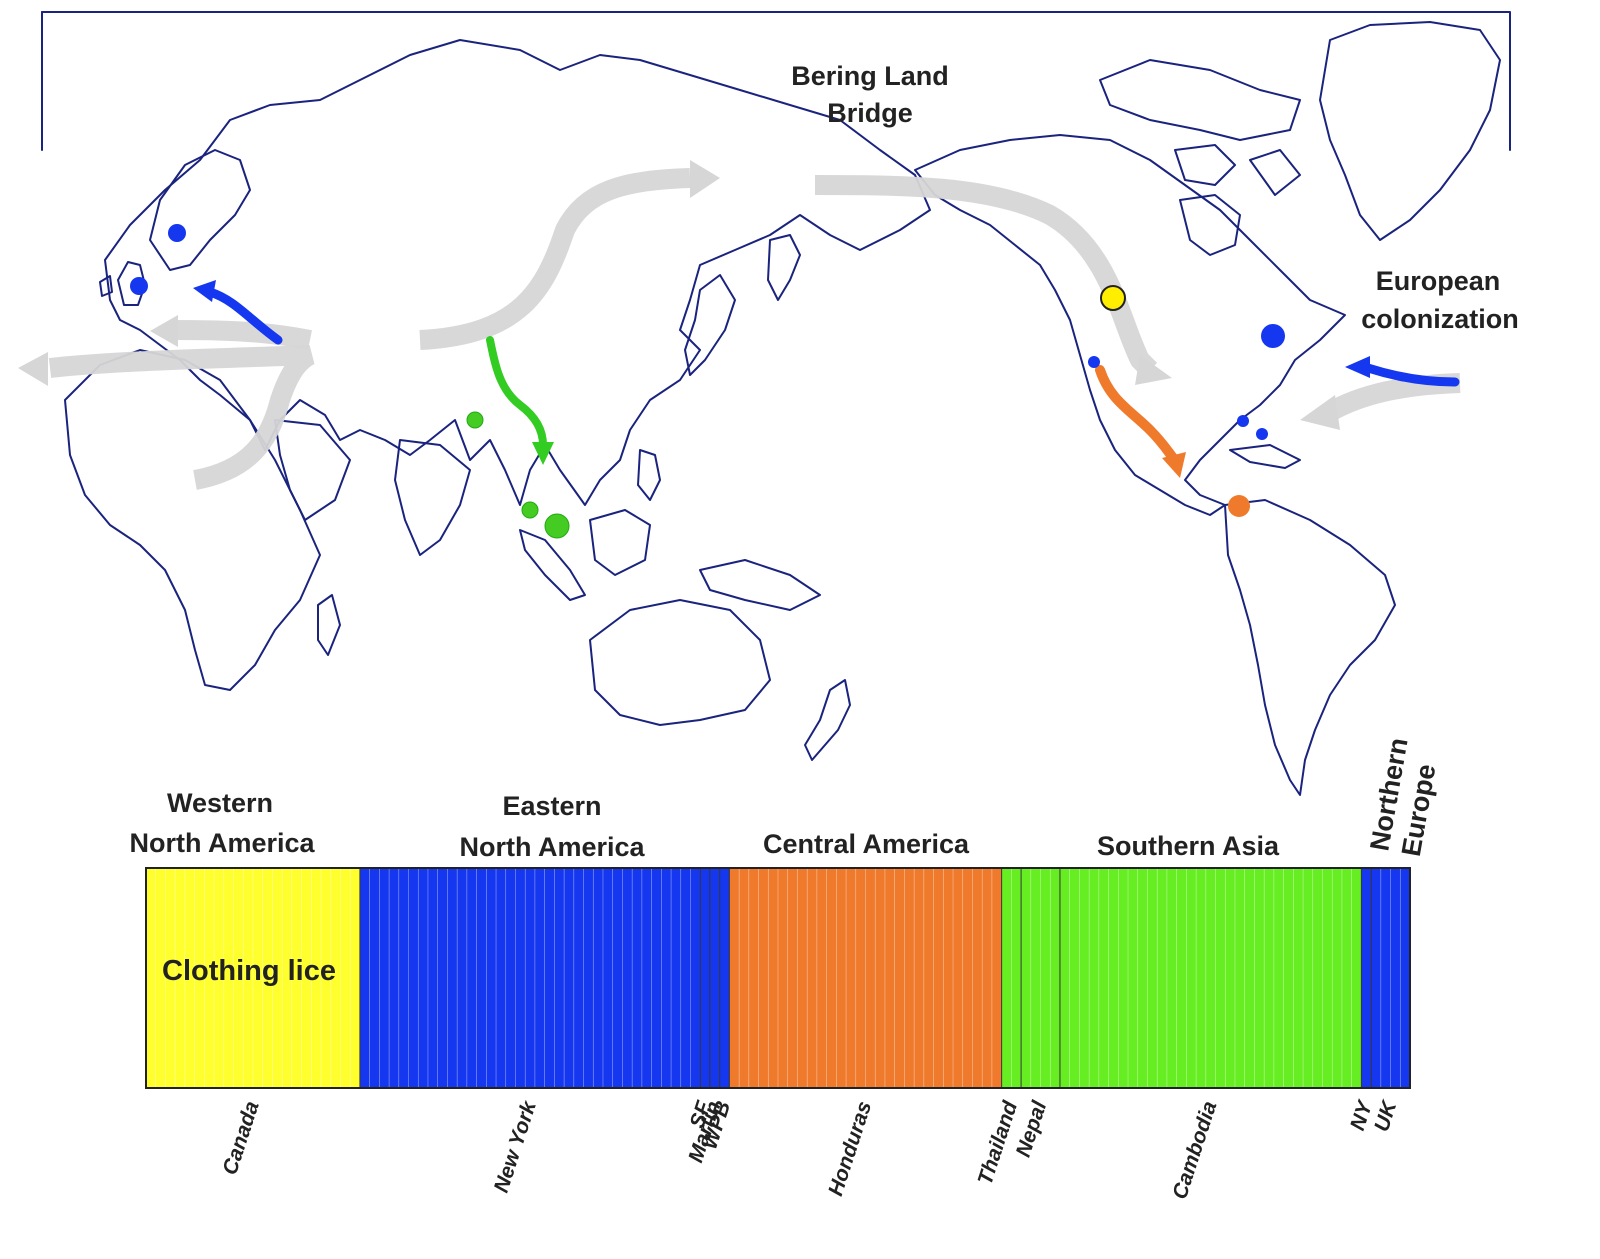  What do you see at coordinates (1210, 225) in the screenshot?
I see `hudson-bay-outline` at bounding box center [1210, 225].